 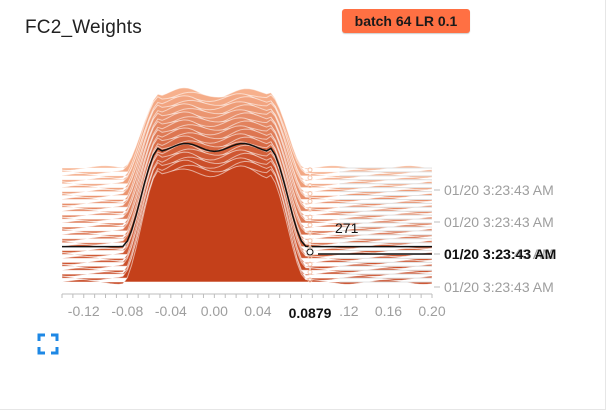 I want to click on x-tick-label: 0.04, so click(x=257, y=311).